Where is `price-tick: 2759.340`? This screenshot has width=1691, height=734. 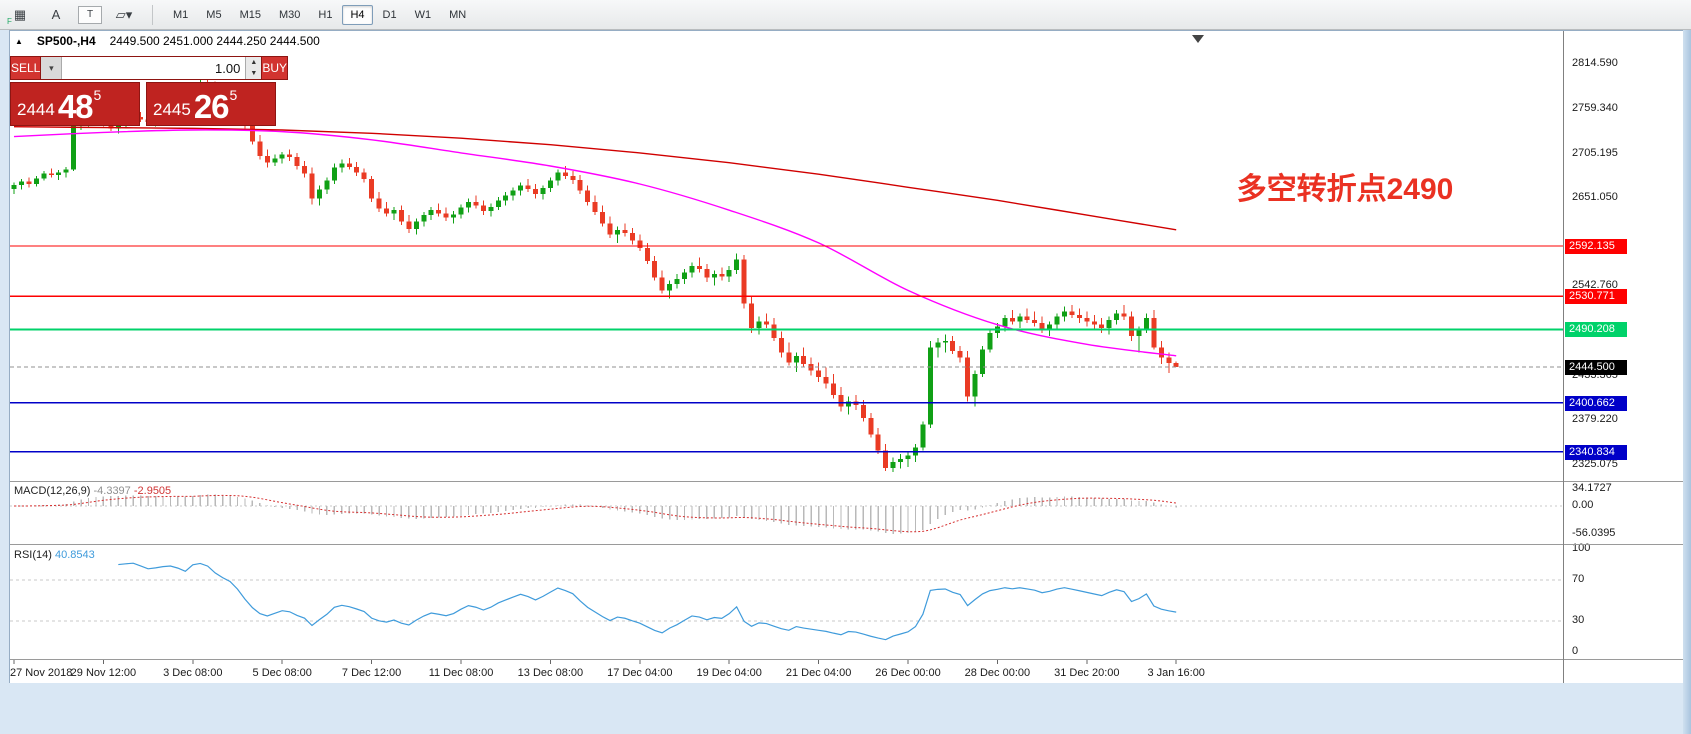 price-tick: 2759.340 is located at coordinates (1595, 108).